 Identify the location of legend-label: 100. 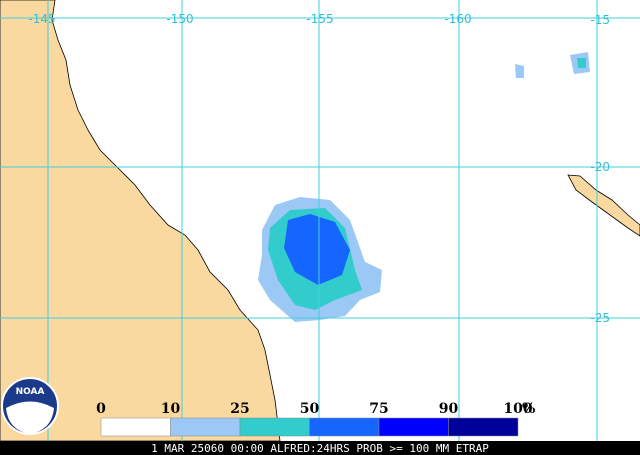
(517, 409).